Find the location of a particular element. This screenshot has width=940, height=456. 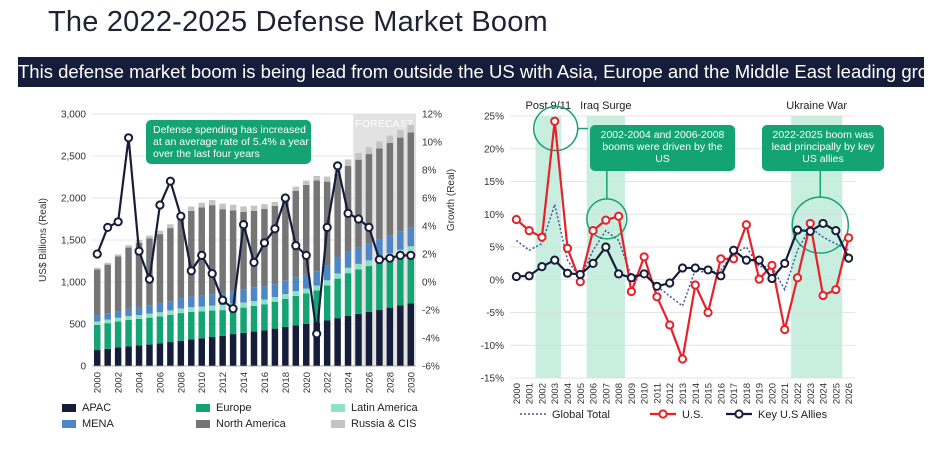

y-tick-label: 10% is located at coordinates (494, 215).